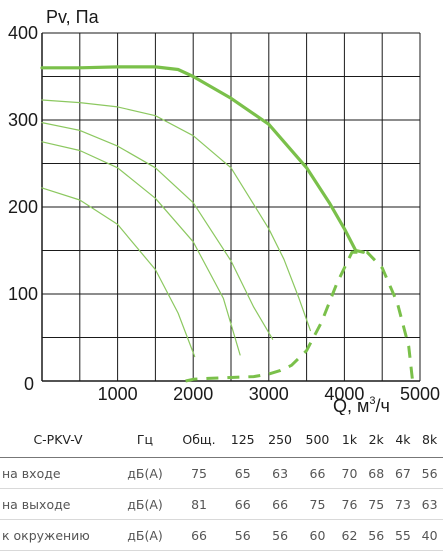 The width and height of the screenshot is (443, 551). I want to click on header-unit: Гц, so click(145, 439).